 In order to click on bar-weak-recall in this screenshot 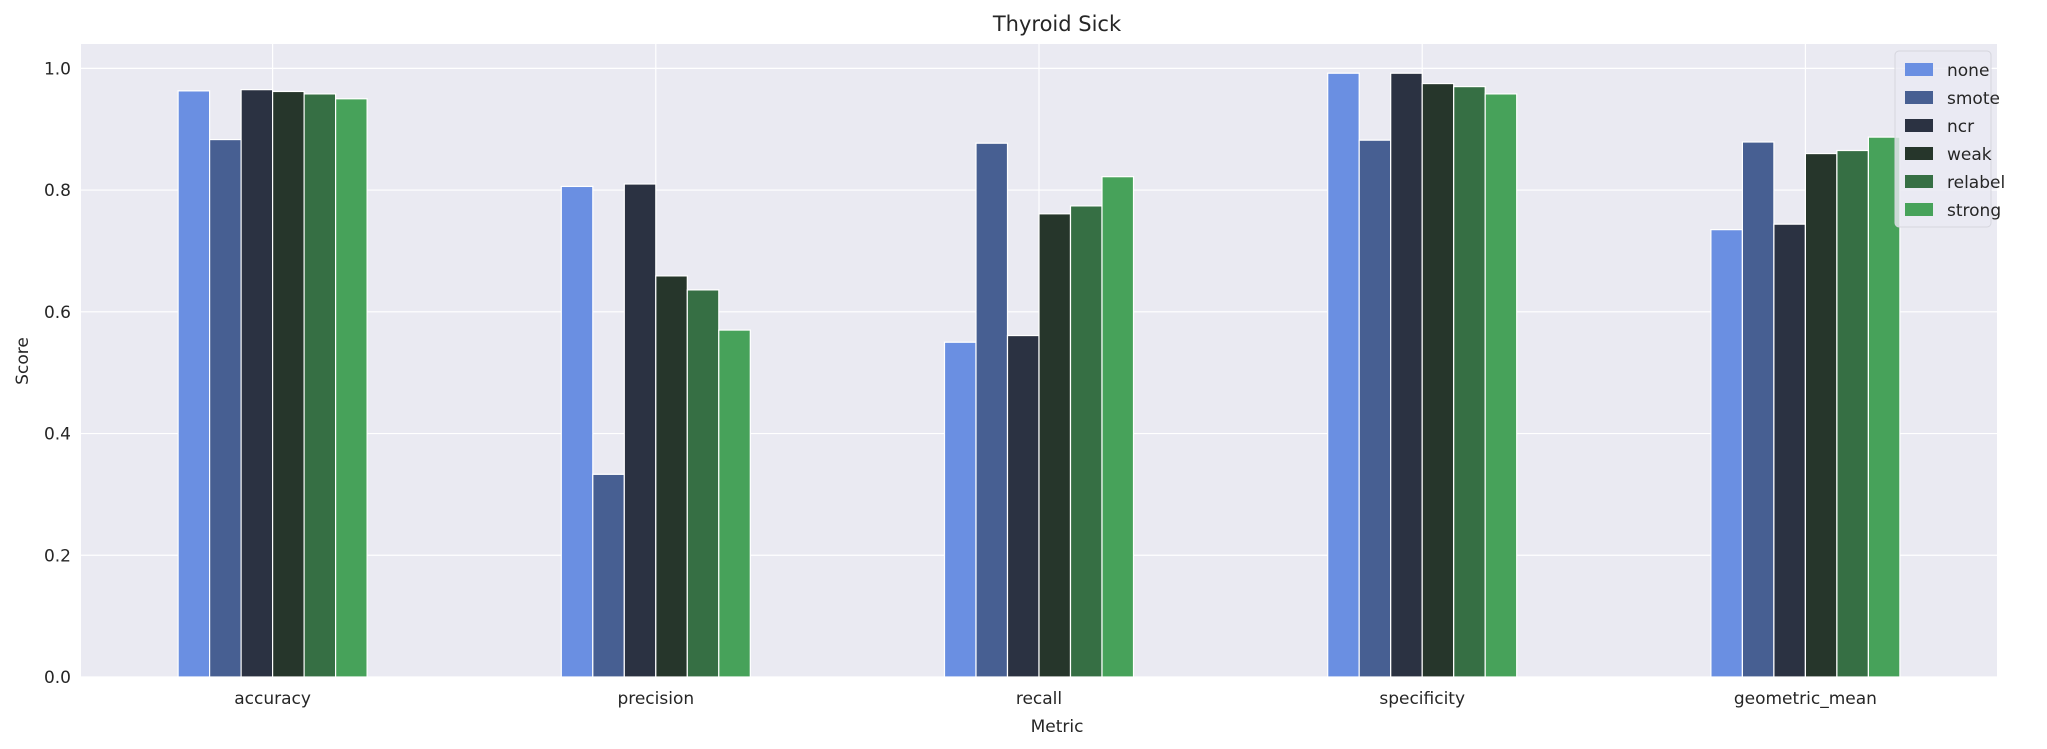, I will do `click(1055, 445)`.